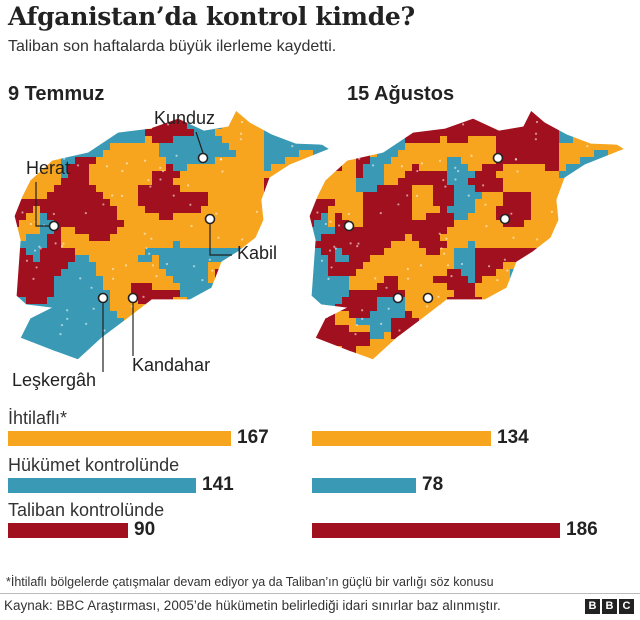 The image size is (640, 620). Describe the element at coordinates (253, 437) in the screenshot. I see `bar-value-contested-july: 167` at that location.